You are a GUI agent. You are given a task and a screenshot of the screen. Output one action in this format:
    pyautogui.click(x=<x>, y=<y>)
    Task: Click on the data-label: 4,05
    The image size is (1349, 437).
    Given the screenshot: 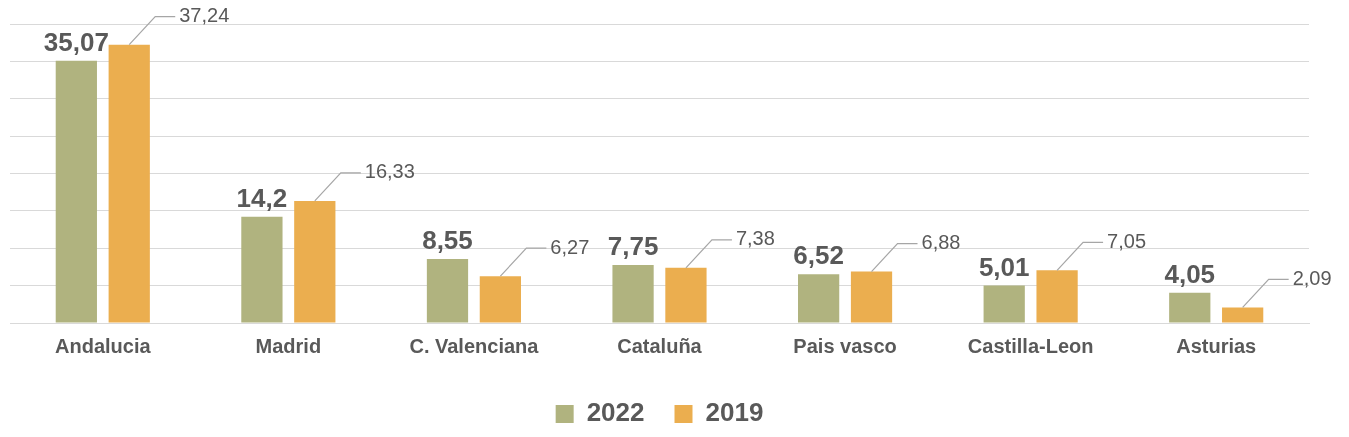 What is the action you would take?
    pyautogui.click(x=1190, y=273)
    